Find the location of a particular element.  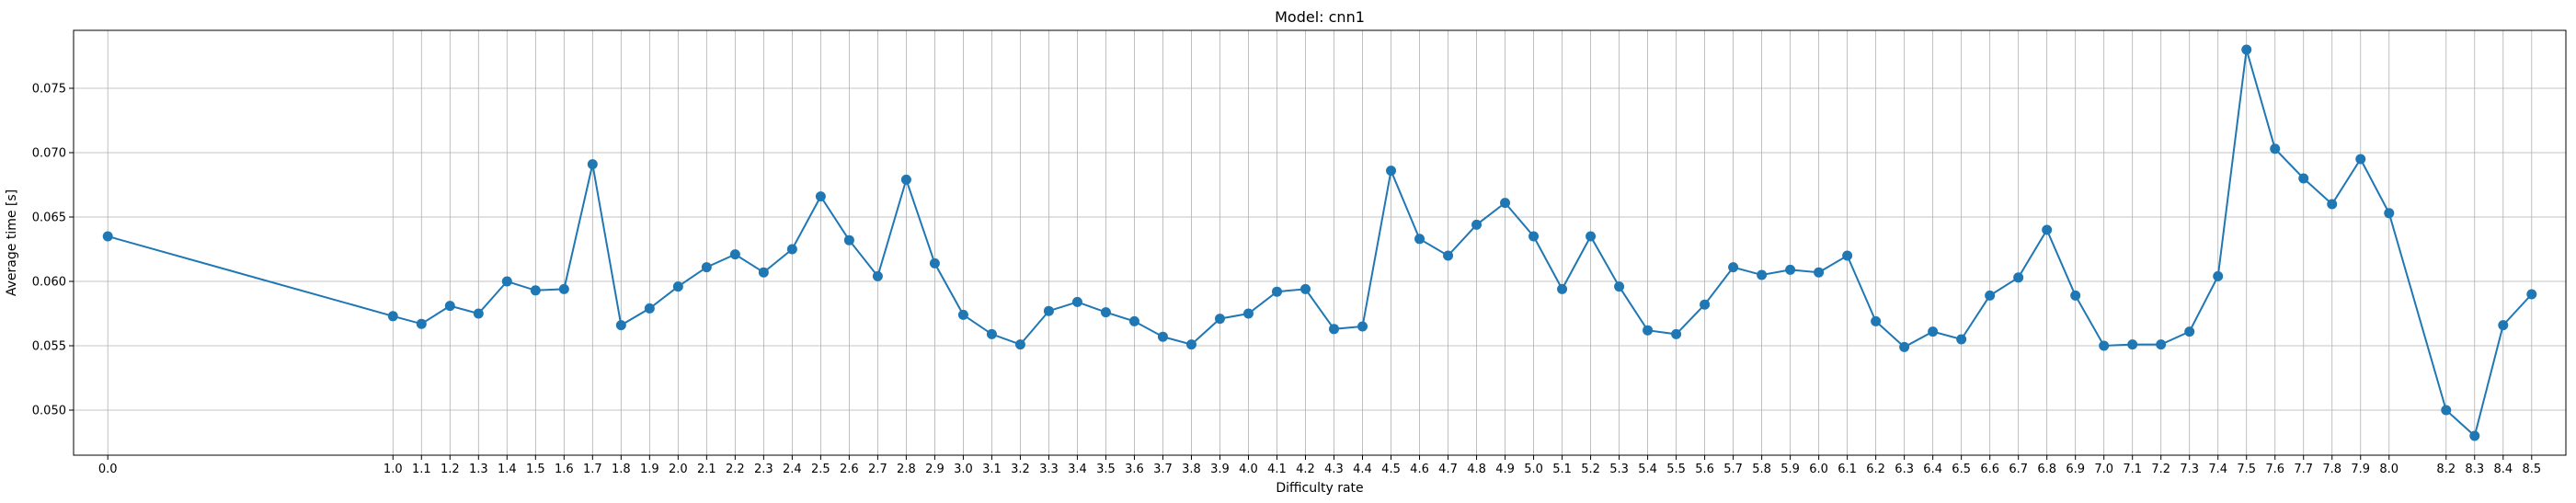

x-tick-label: 6.6 is located at coordinates (1990, 469).